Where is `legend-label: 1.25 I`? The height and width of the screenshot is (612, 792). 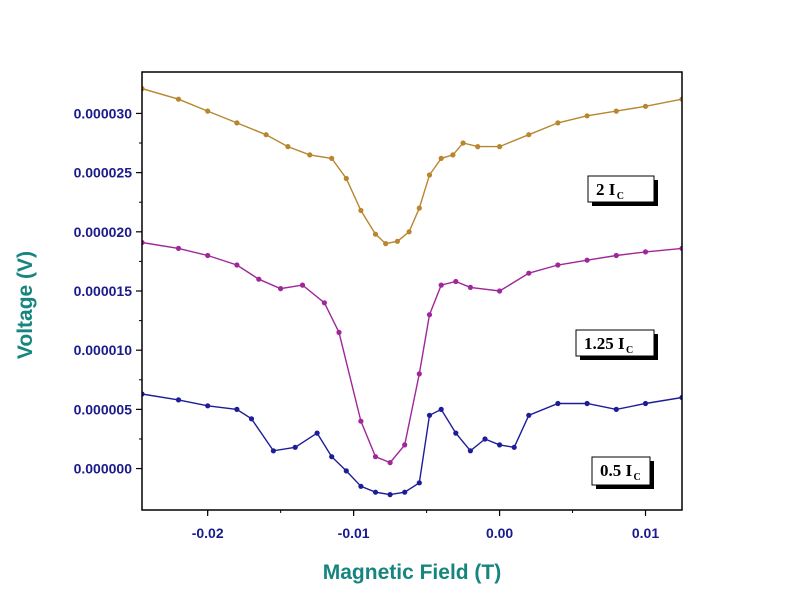
legend-label: 1.25 I is located at coordinates (604, 343).